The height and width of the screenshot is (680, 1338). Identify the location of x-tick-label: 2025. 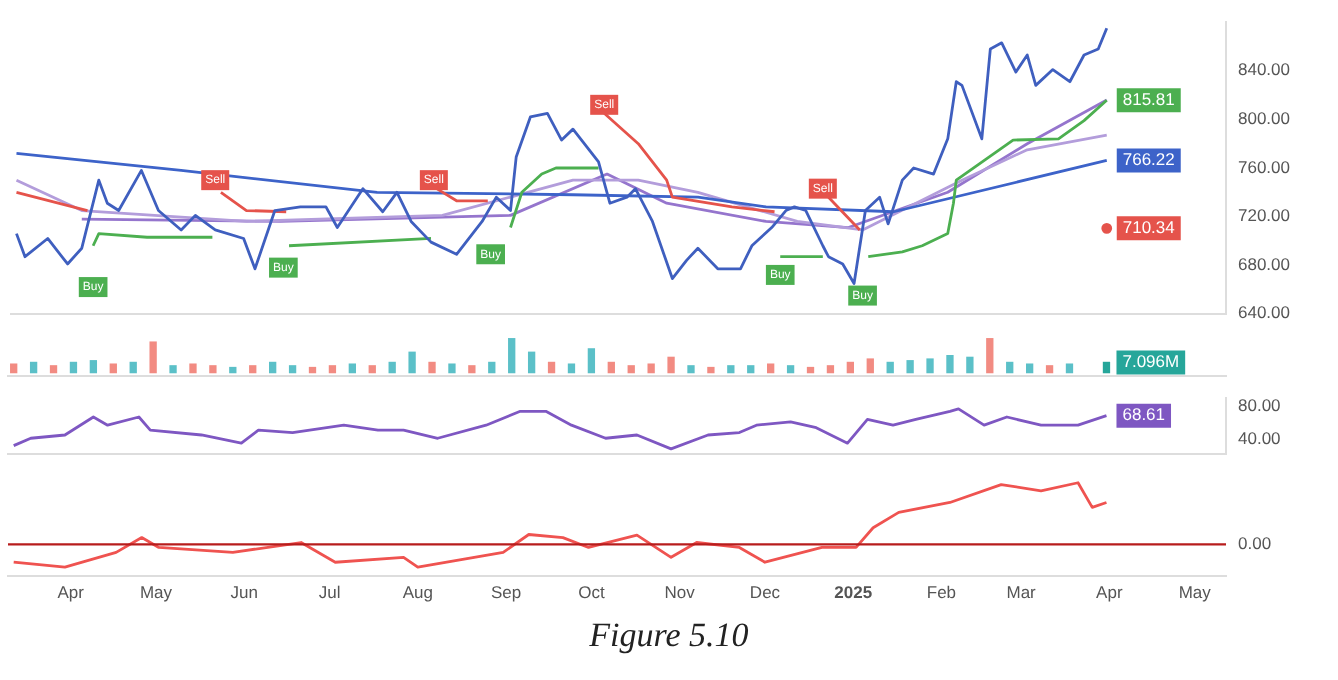
(853, 592).